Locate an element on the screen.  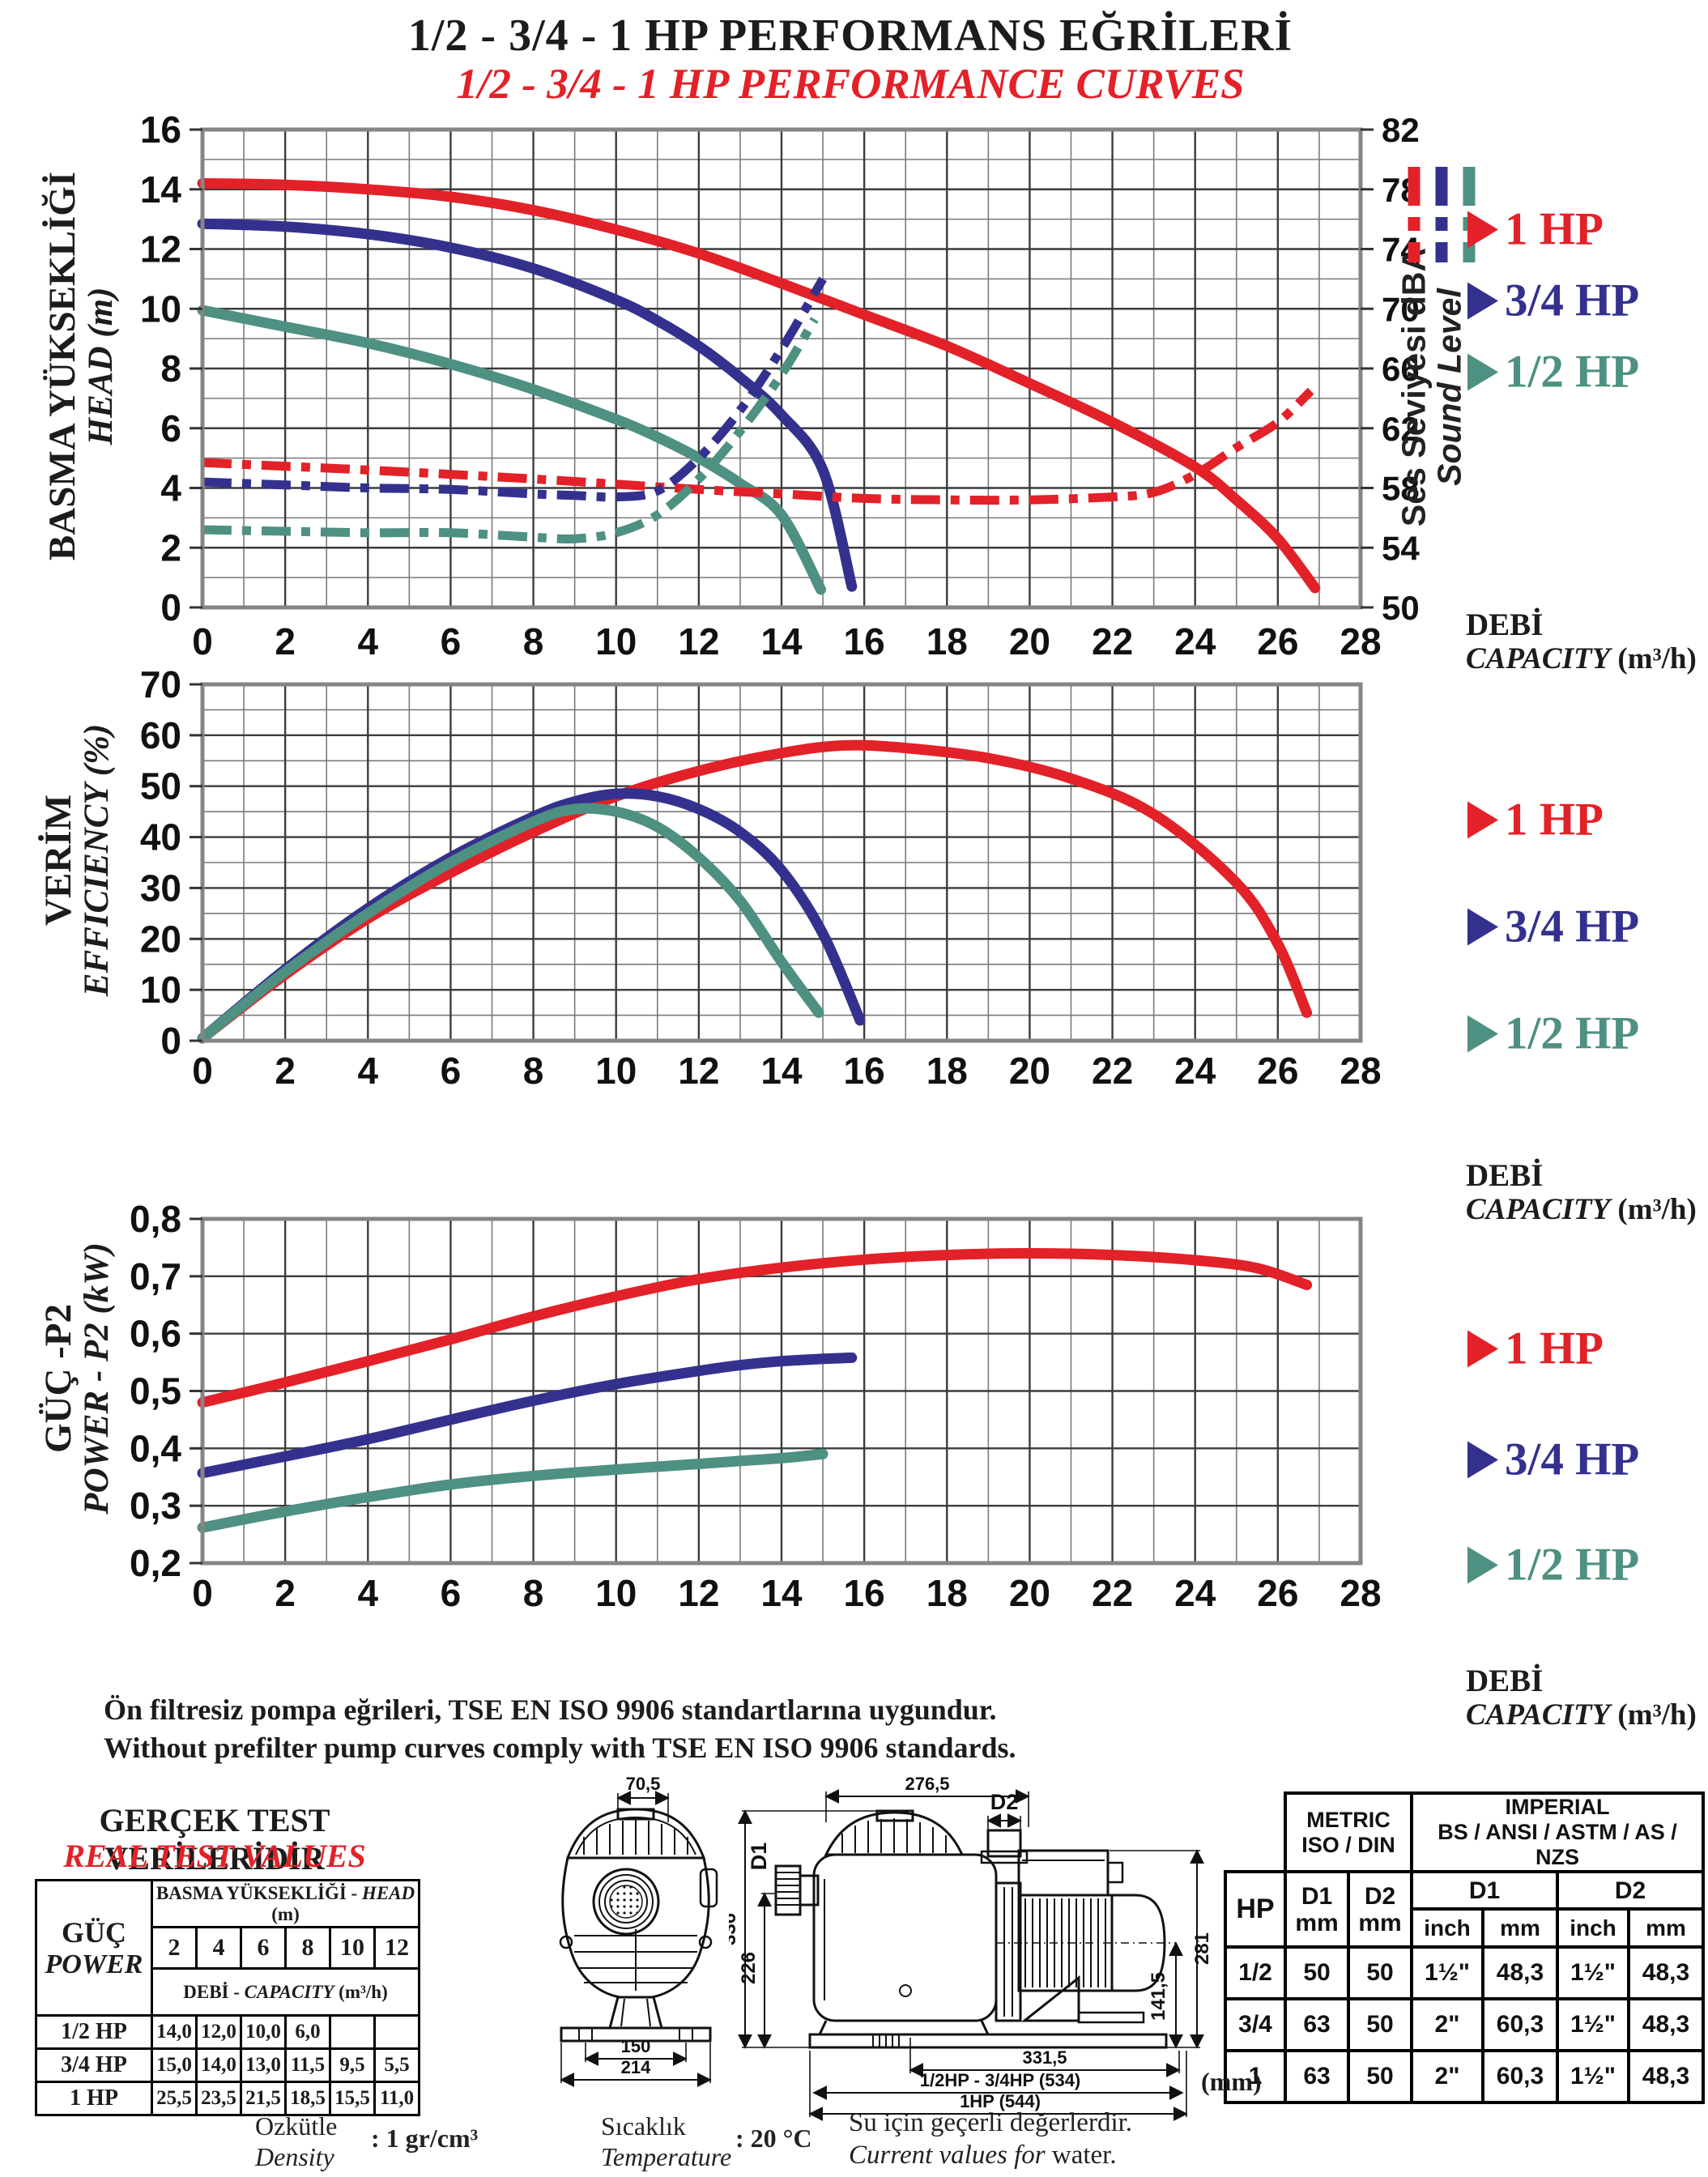
legend-item-34hp: 3/4 HP is located at coordinates (1553, 927).